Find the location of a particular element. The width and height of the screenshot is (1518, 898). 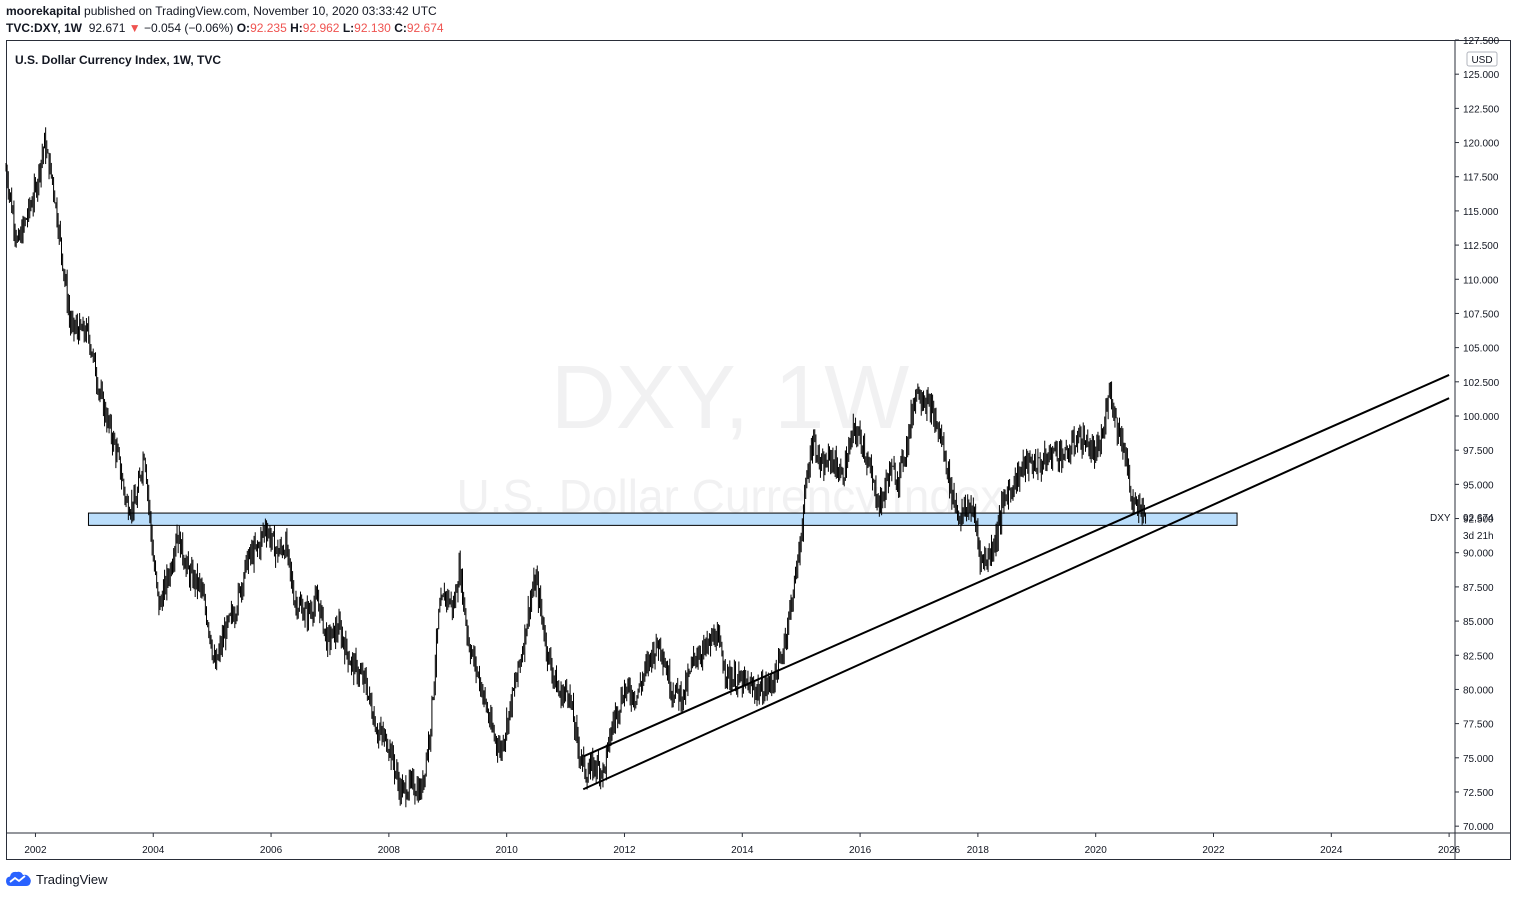

low-label: L: is located at coordinates (348, 28).